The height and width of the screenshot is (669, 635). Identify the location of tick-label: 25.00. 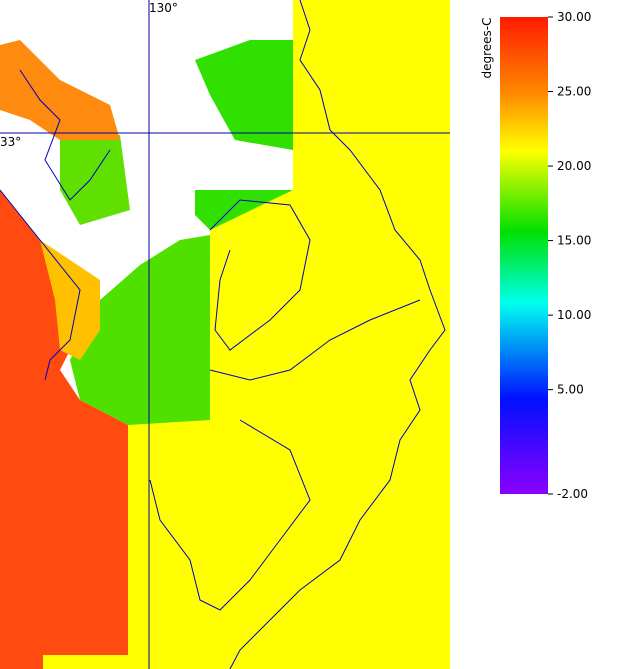
(574, 92).